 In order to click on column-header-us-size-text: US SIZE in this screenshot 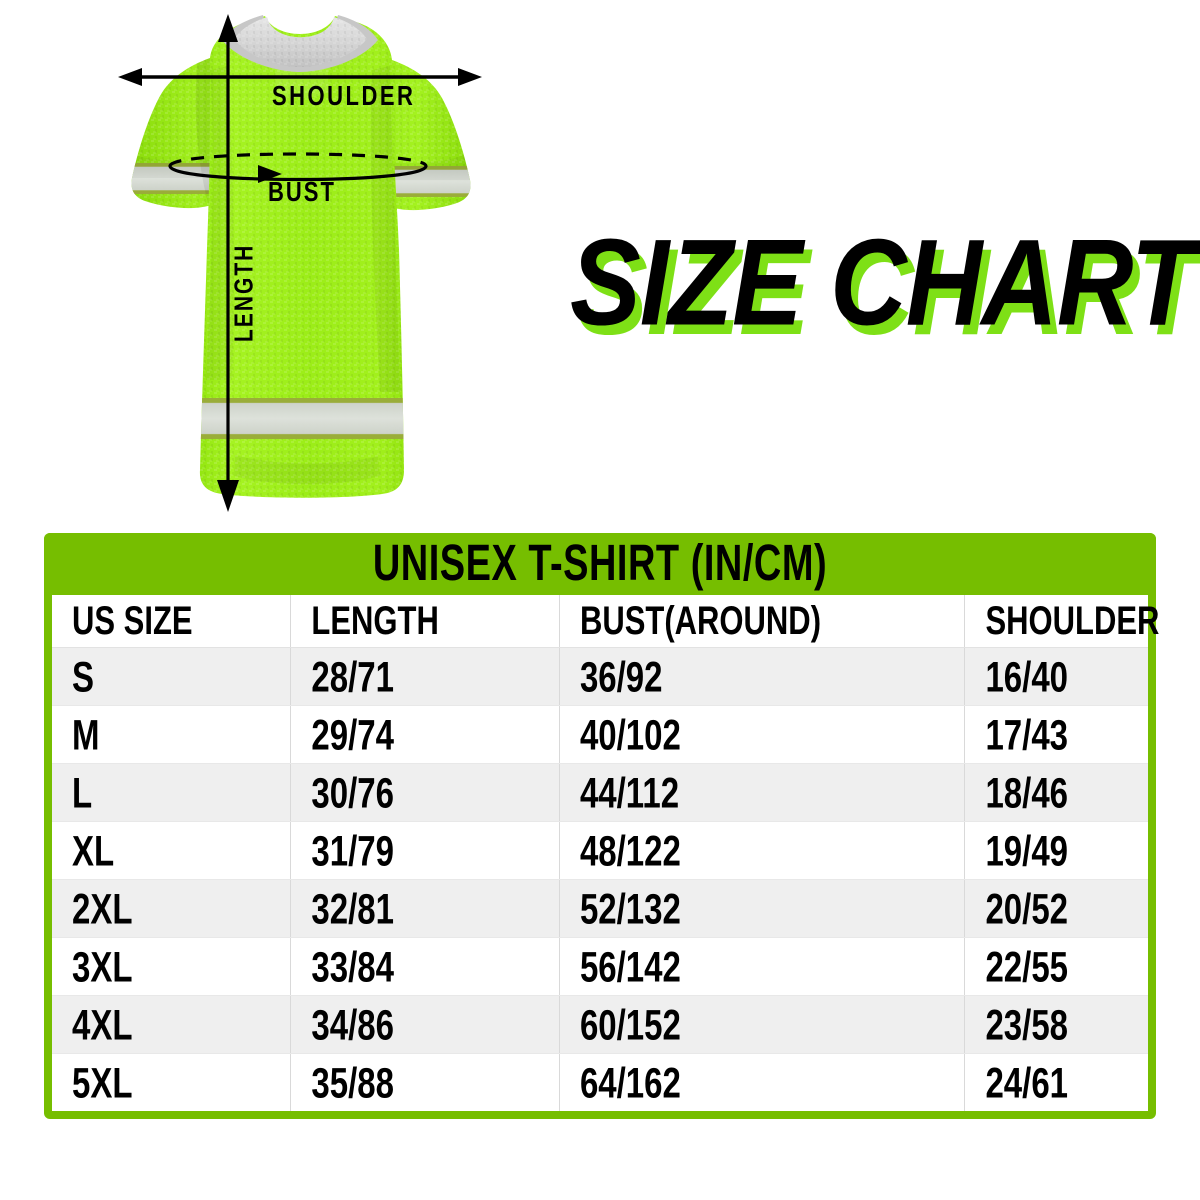, I will do `click(132, 620)`.